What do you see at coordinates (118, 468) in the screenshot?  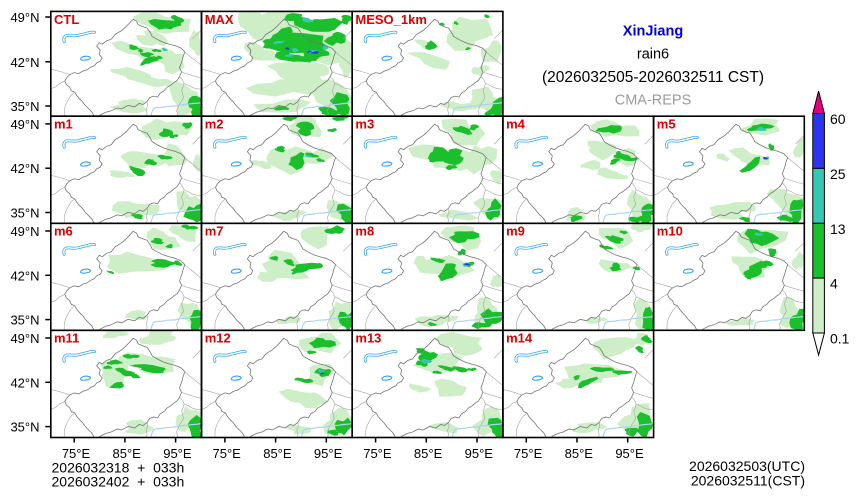 I see `svg-text: 2026032318 + 033h` at bounding box center [118, 468].